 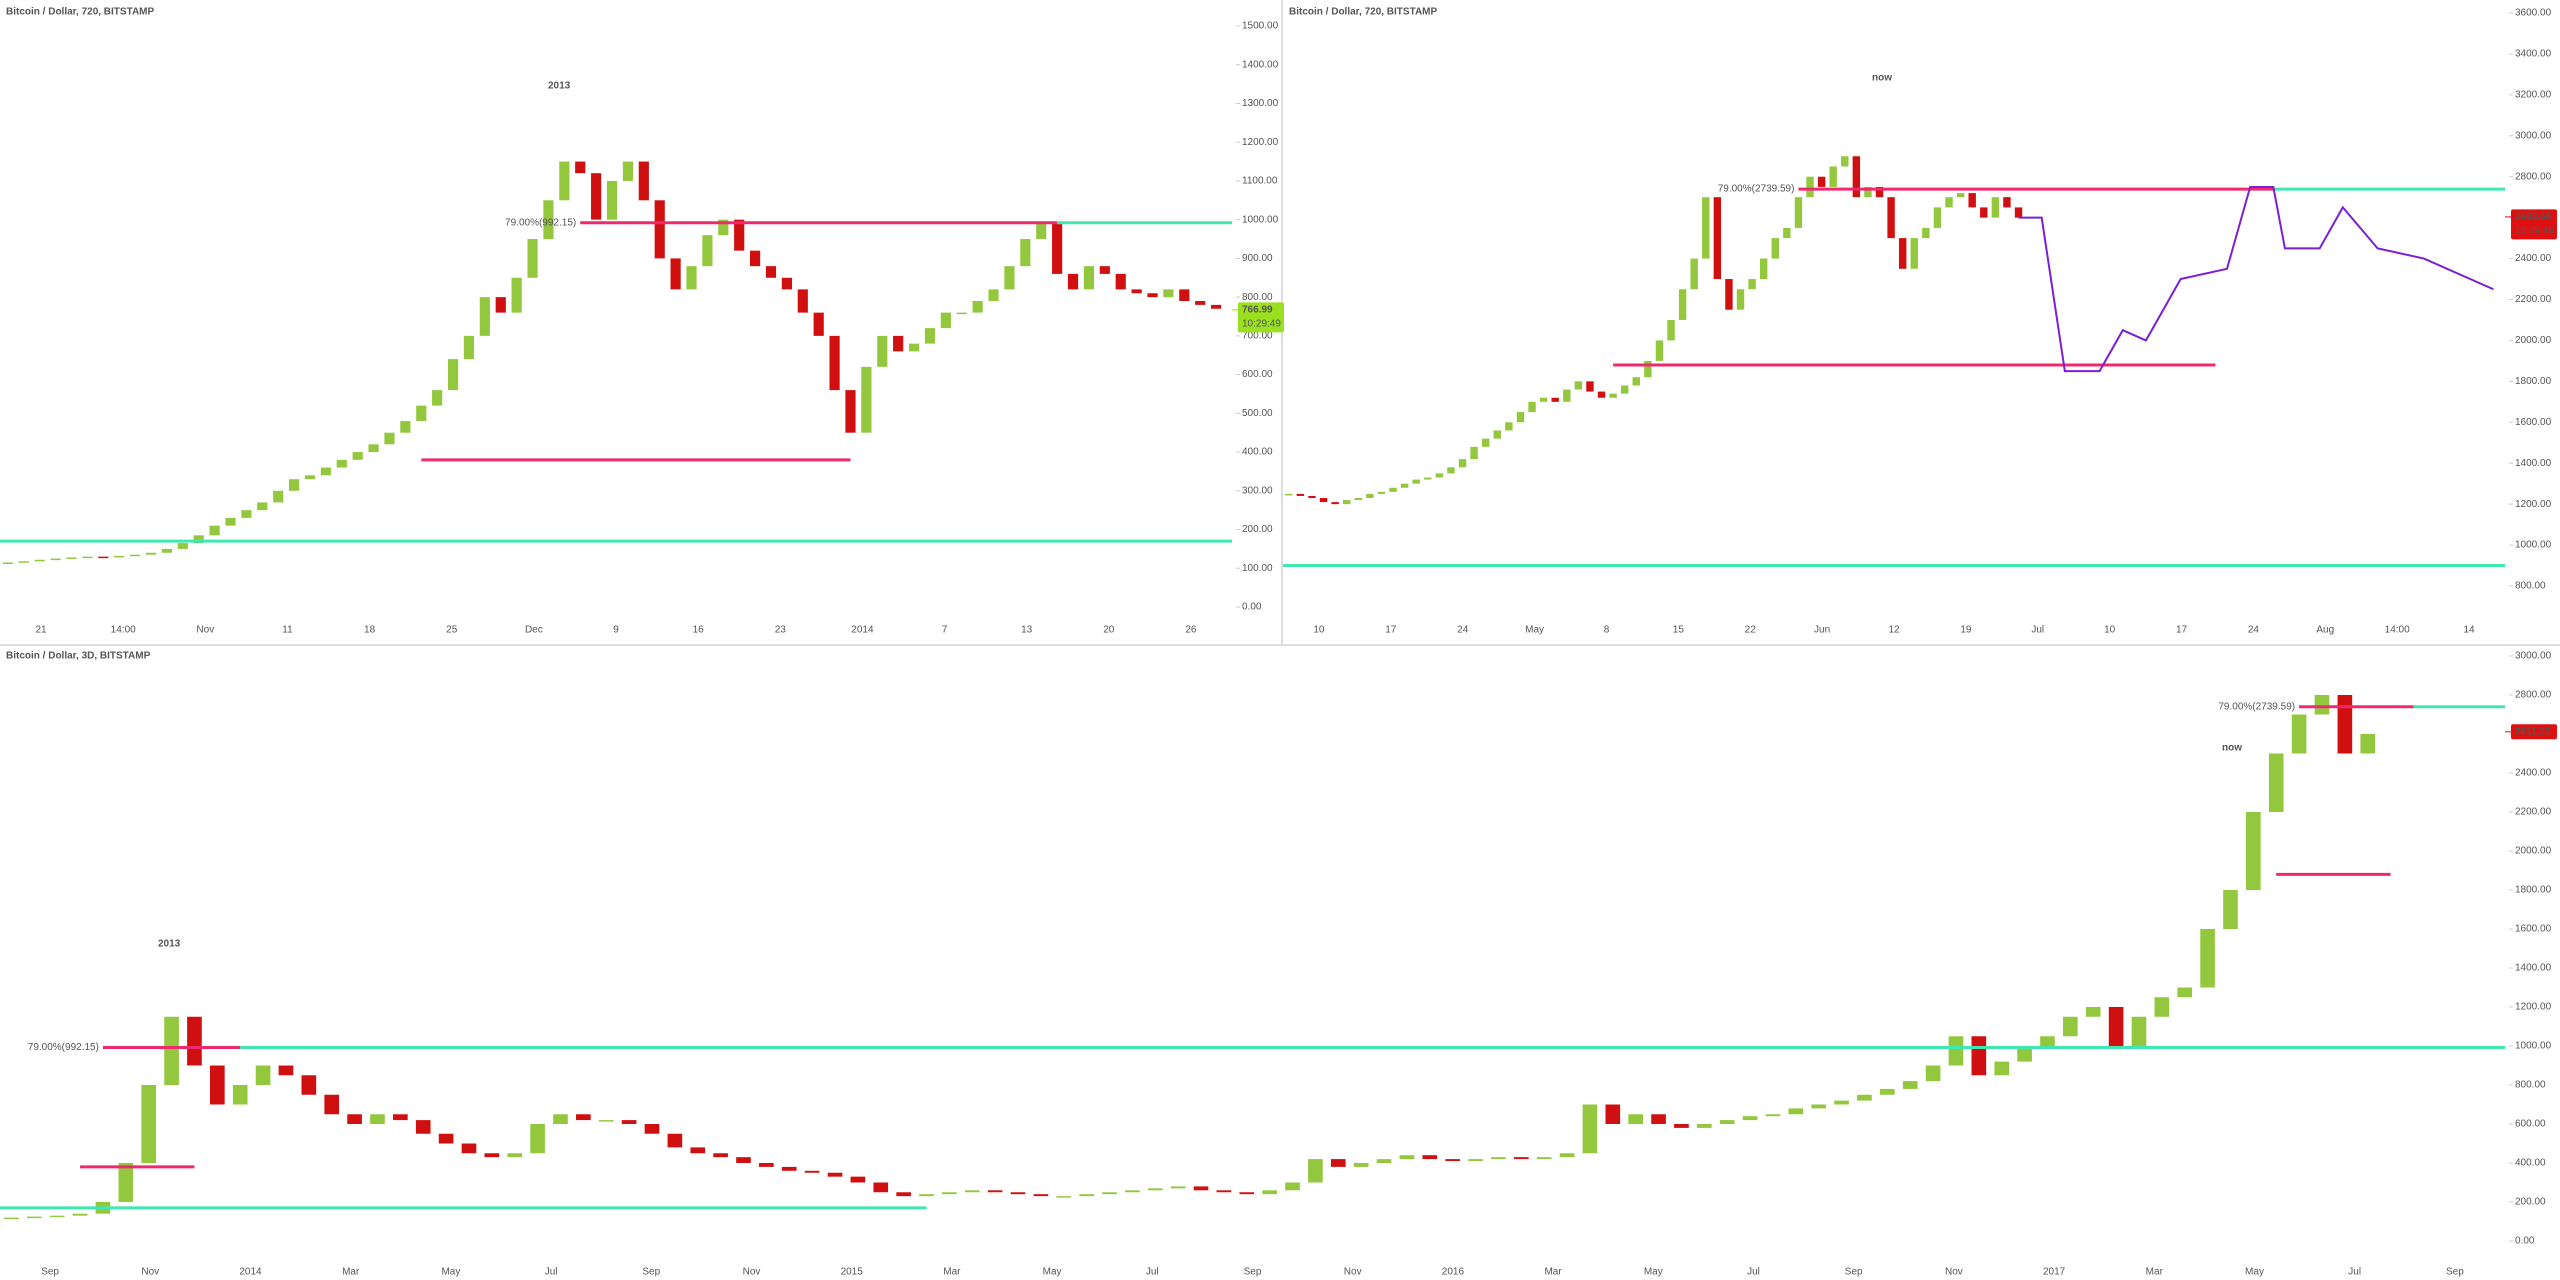 I want to click on x-tick-label: Nov, so click(x=1954, y=1272).